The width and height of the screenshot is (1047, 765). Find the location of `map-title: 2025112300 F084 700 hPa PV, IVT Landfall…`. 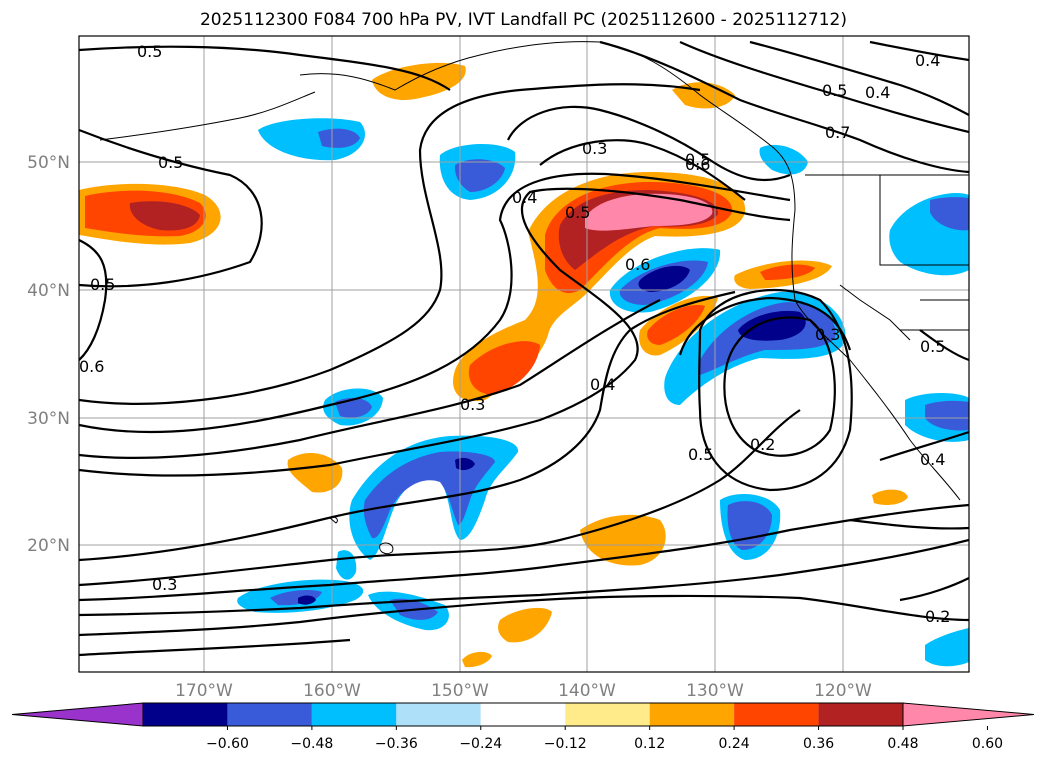

map-title: 2025112300 F084 700 hPa PV, IVT Landfall… is located at coordinates (523, 20).